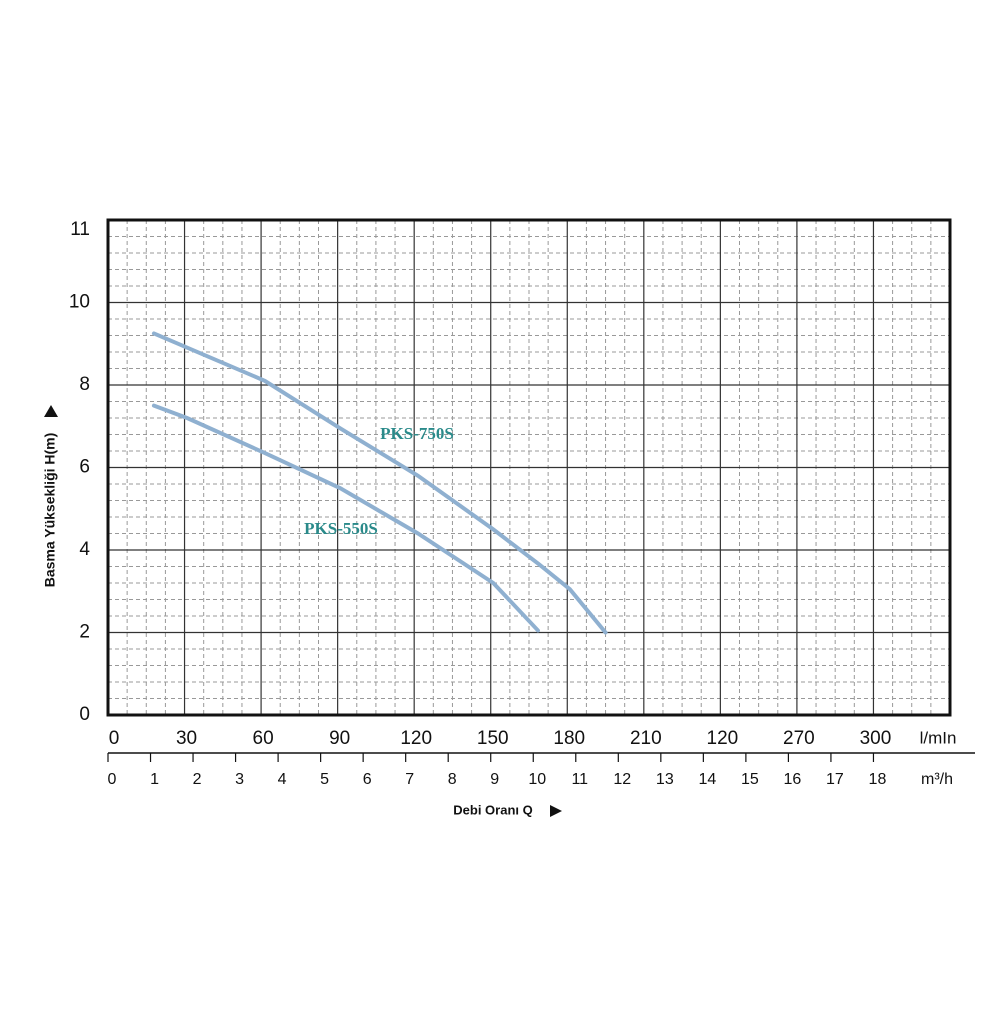 Image resolution: width=1000 pixels, height=1024 pixels. What do you see at coordinates (750, 779) in the screenshot?
I see `x2-tick-label: 15` at bounding box center [750, 779].